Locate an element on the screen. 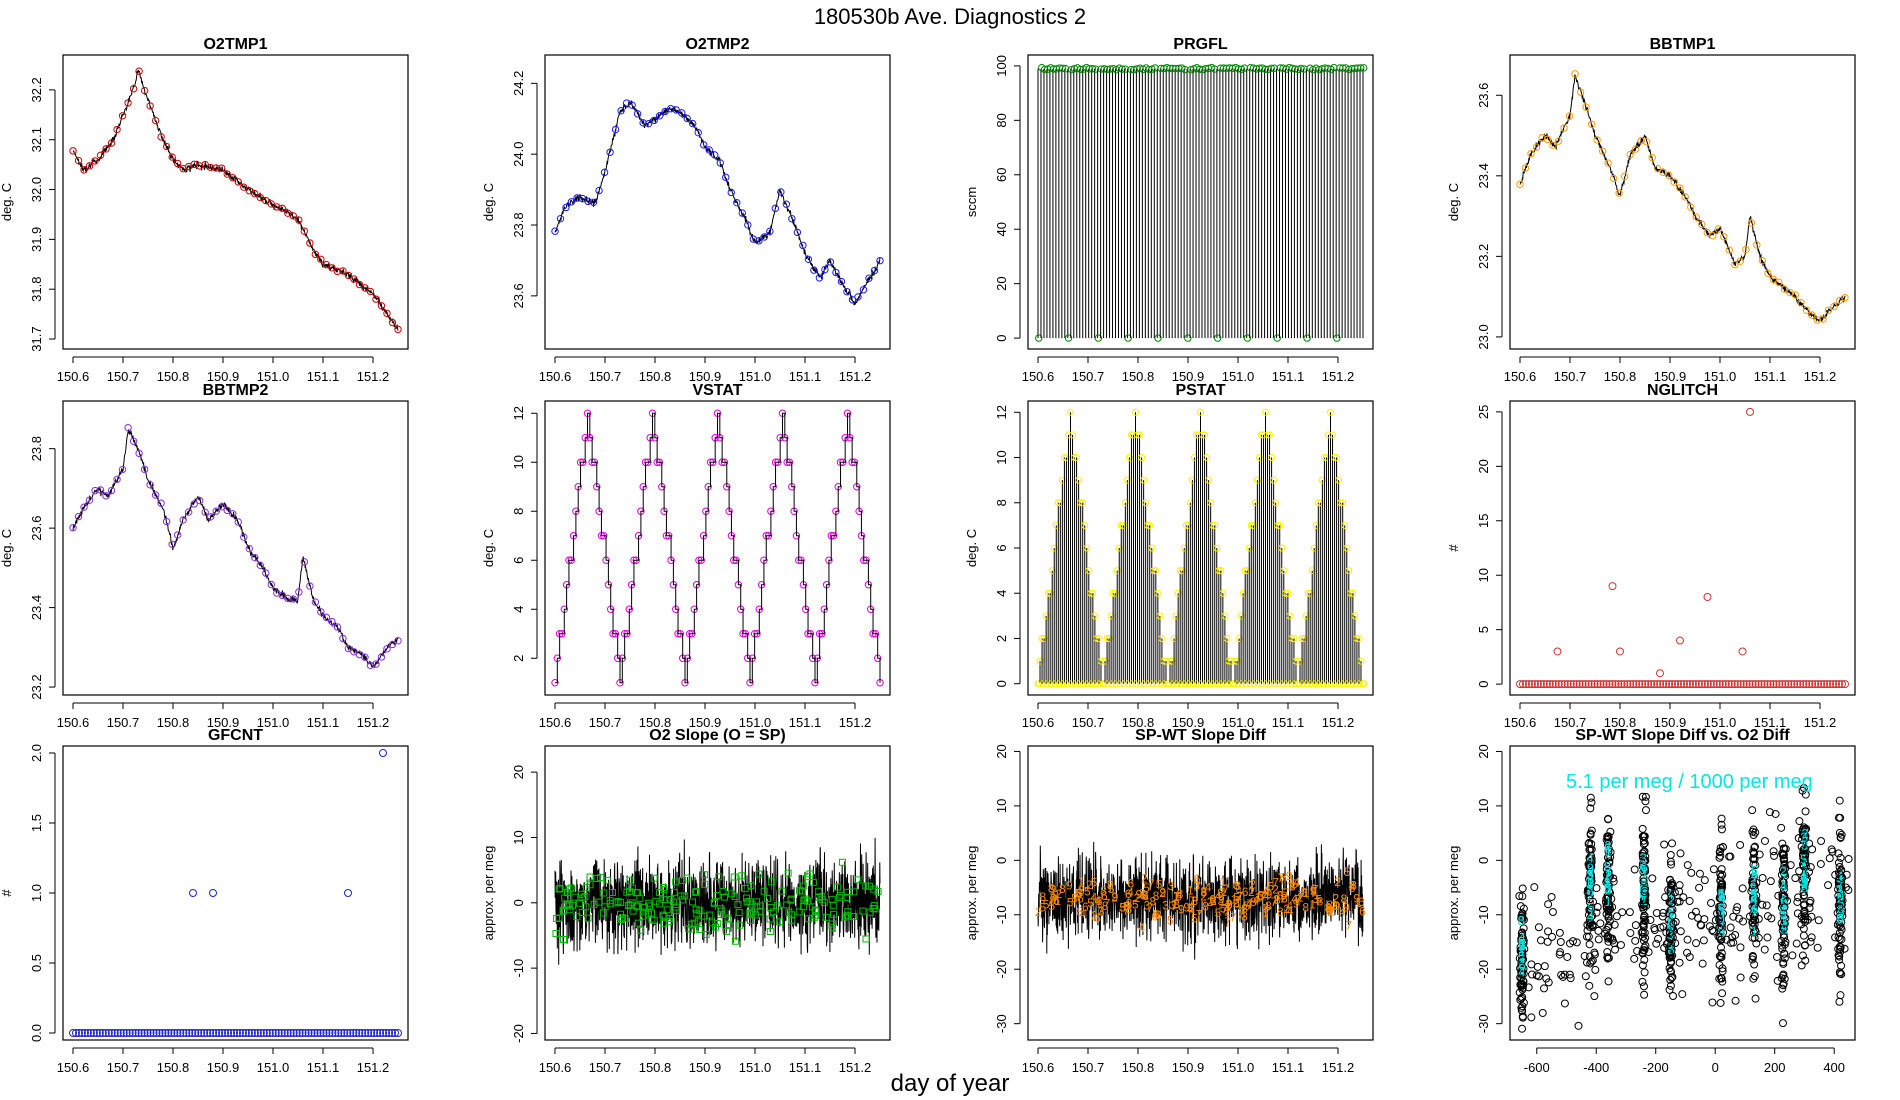 The image size is (1900, 1100). slope-marker: 9 is located at coordinates (1337, 906).